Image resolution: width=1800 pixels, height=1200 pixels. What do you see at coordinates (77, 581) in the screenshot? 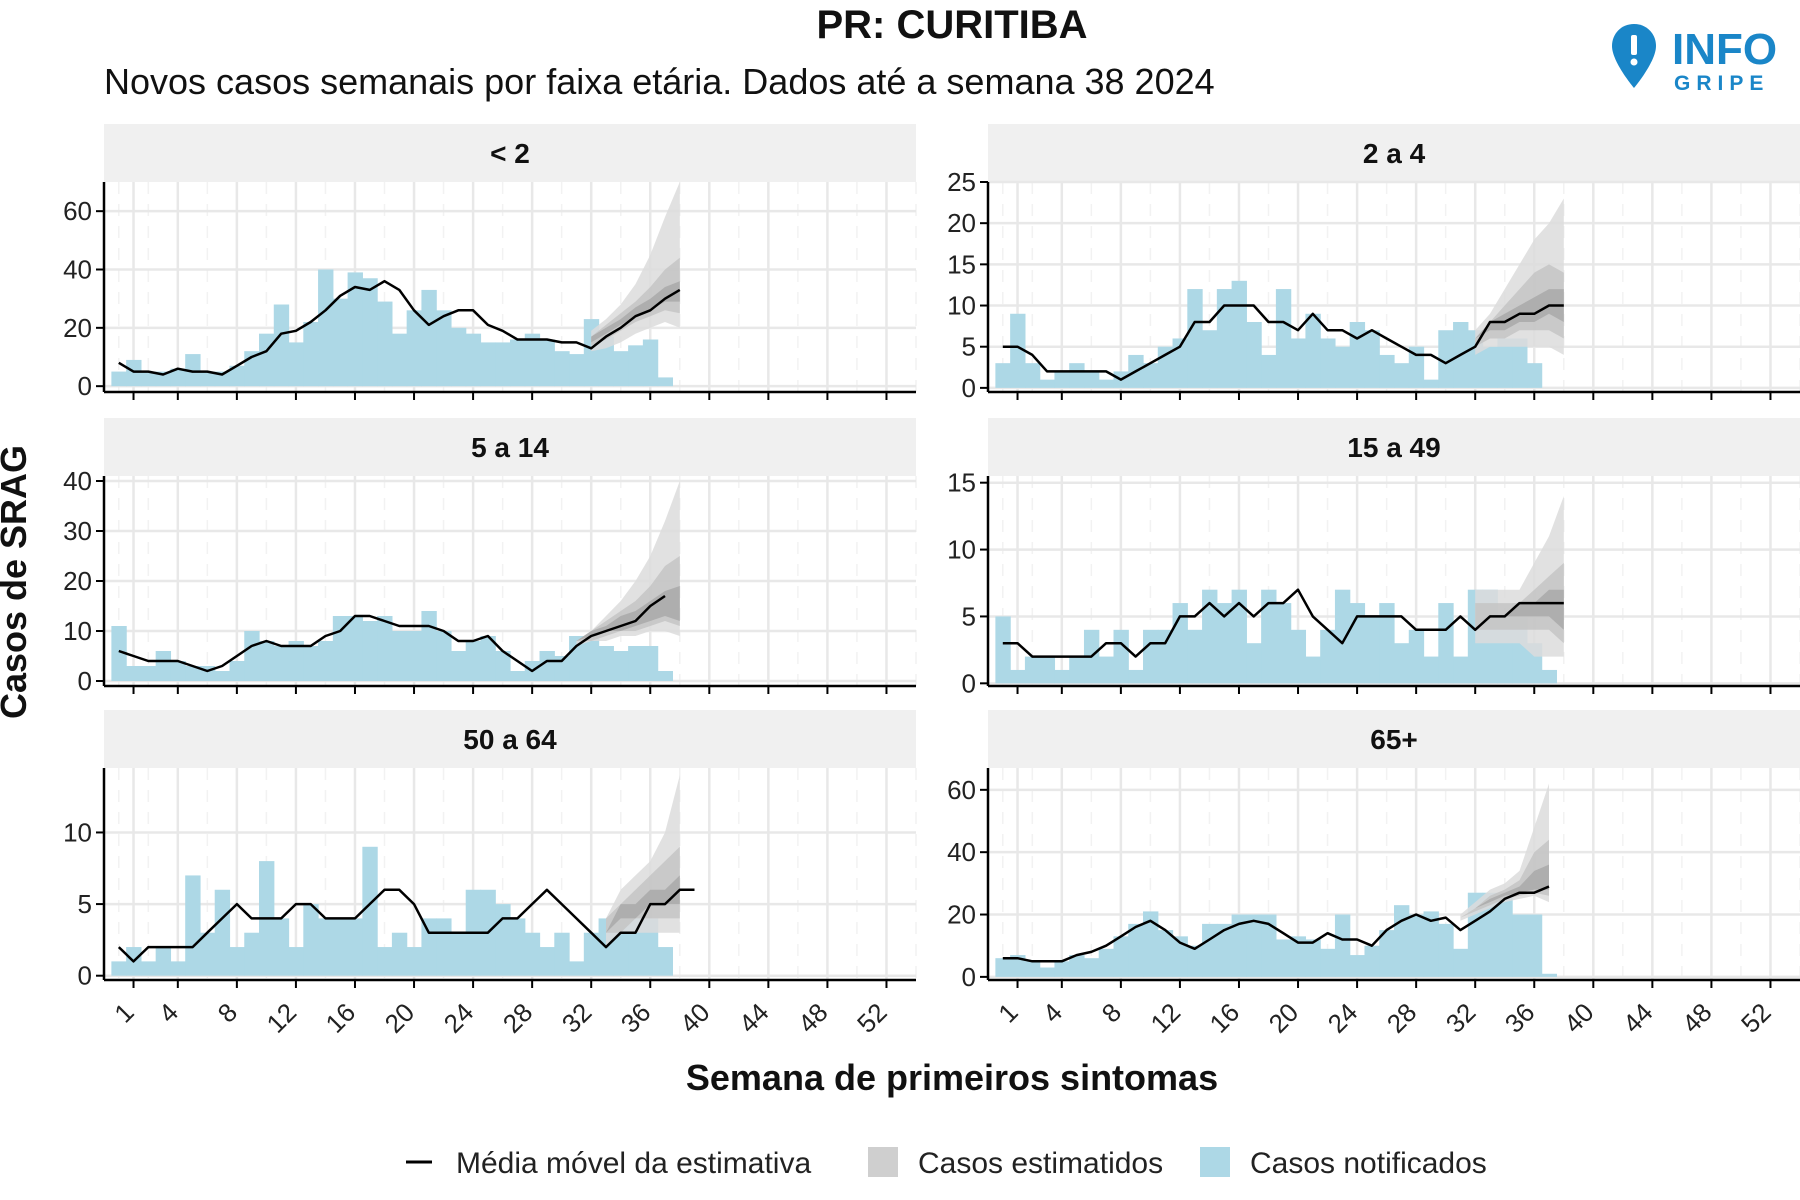
I see `y-tick-label: 20` at bounding box center [77, 581].